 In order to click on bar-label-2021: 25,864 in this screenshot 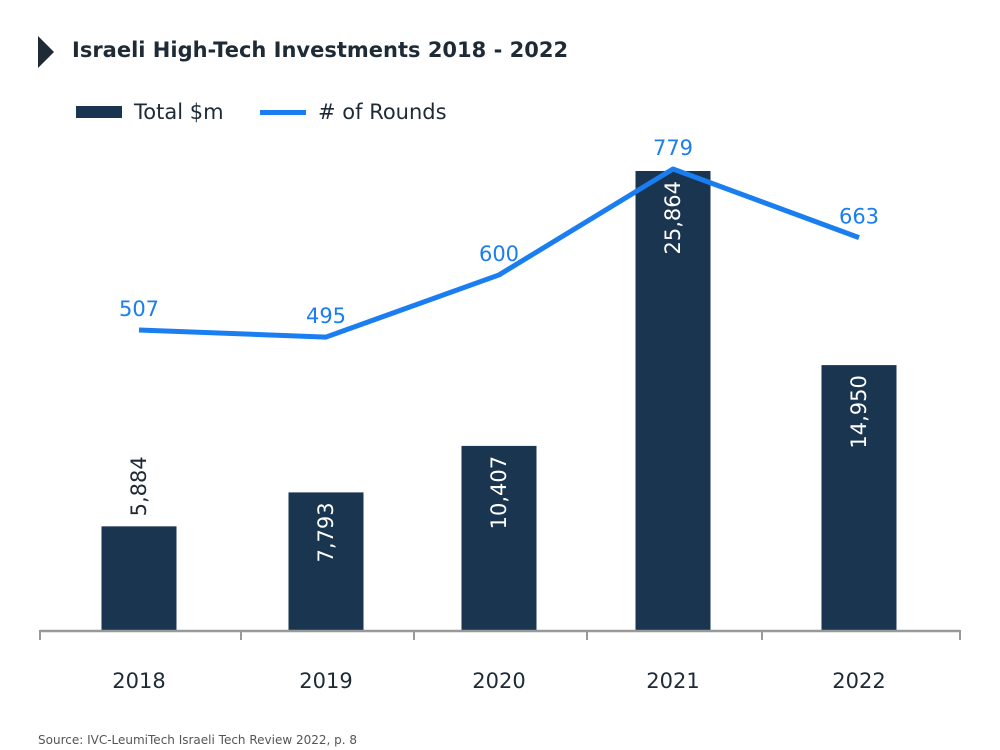, I will do `click(673, 217)`.